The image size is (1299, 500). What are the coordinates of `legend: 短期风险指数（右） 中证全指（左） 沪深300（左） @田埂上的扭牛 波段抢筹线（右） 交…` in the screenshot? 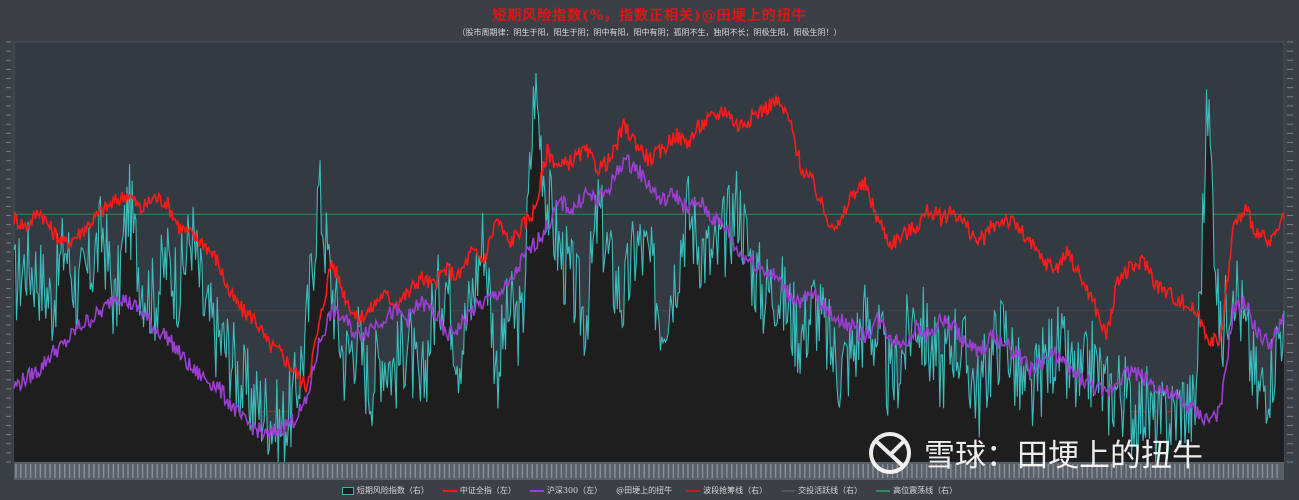 It's located at (649, 490).